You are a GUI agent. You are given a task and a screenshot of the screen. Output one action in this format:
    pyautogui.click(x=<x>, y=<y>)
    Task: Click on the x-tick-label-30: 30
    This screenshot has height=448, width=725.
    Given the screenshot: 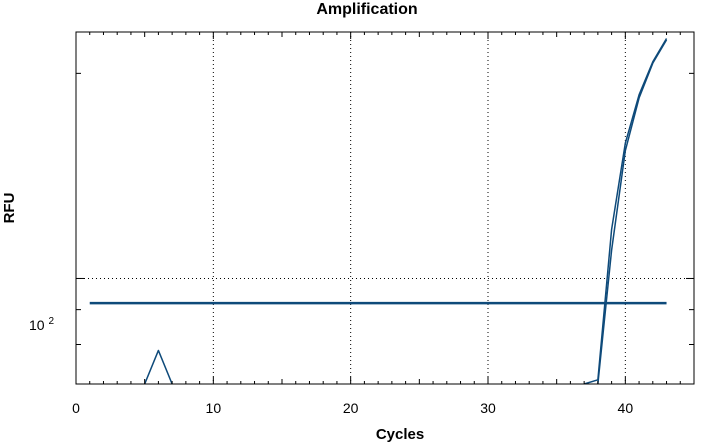 What is the action you would take?
    pyautogui.click(x=488, y=408)
    